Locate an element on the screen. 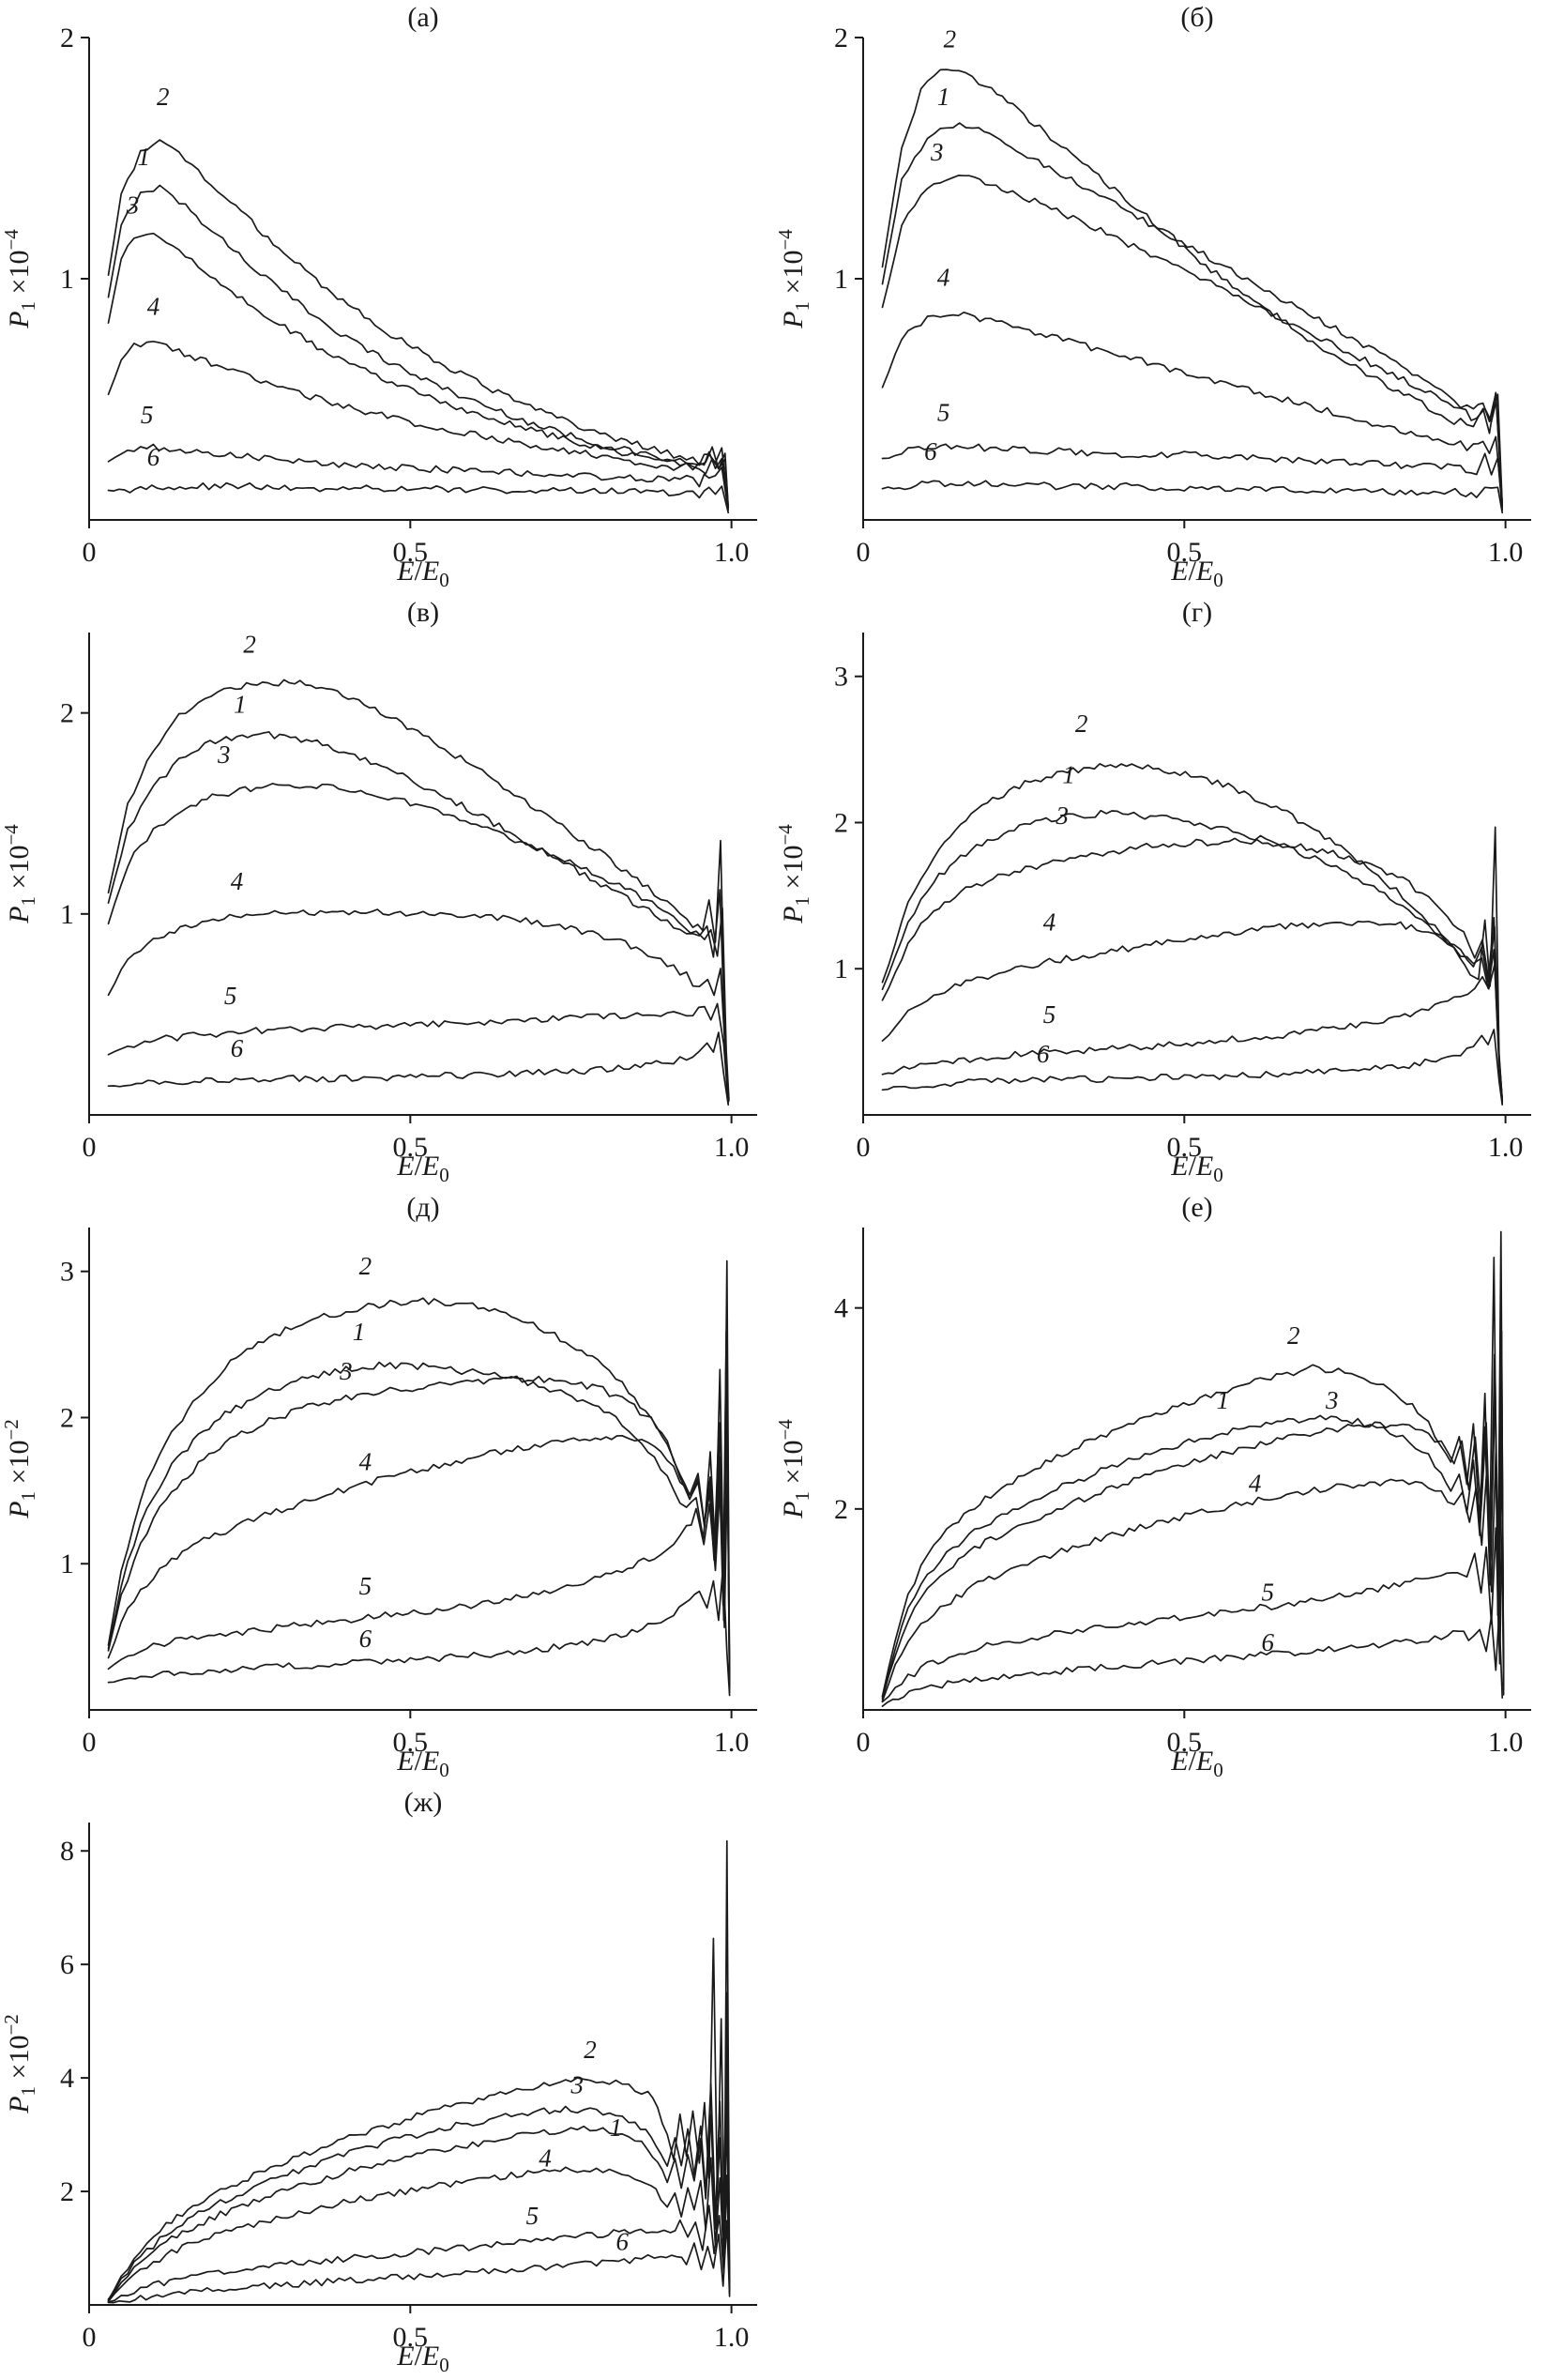 This screenshot has width=1549, height=2380. panel-a-chart: 1 2 0 0.5 1.0 (а) P1 ×10−4 E/E0 1 2 3 4 5 6 is located at coordinates (378, 296).